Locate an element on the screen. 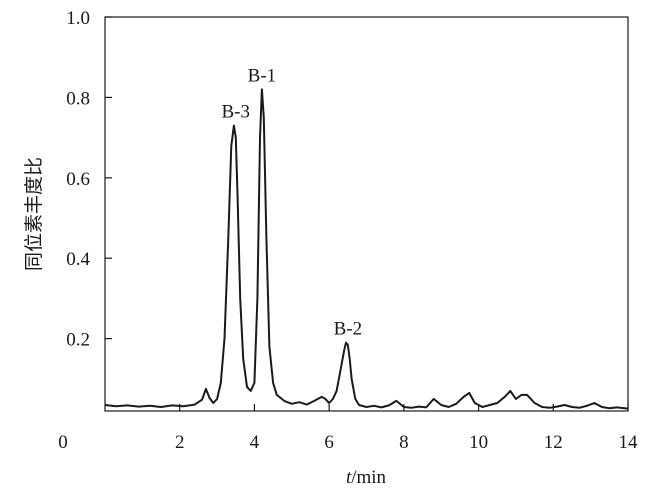 This screenshot has height=493, width=654. y-tick-label: 0.8 is located at coordinates (78, 98).